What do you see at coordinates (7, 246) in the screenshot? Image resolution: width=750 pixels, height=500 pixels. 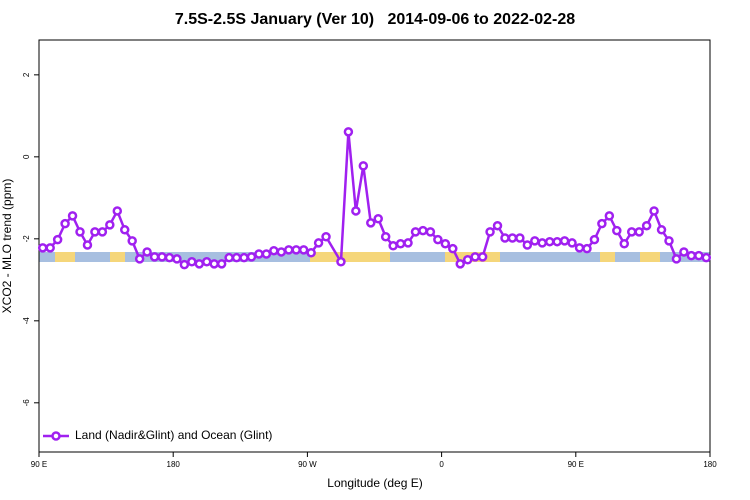 I see `y-axis-label: XCO2 - MLO trend (ppm)` at bounding box center [7, 246].